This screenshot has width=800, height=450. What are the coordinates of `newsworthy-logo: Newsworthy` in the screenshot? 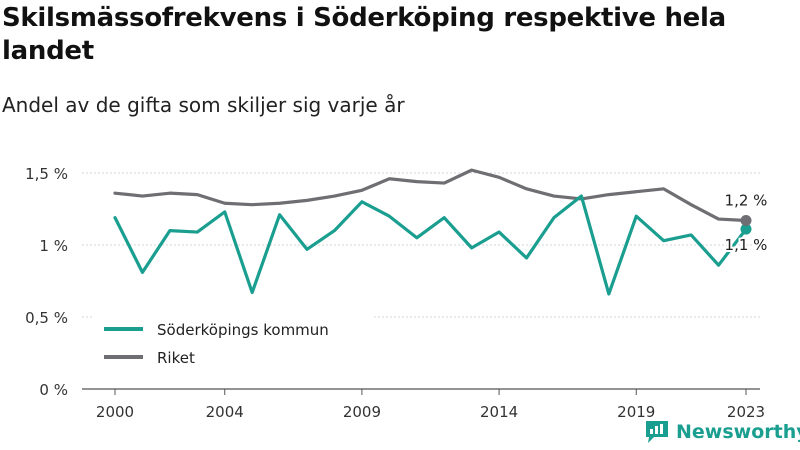 It's located at (722, 432).